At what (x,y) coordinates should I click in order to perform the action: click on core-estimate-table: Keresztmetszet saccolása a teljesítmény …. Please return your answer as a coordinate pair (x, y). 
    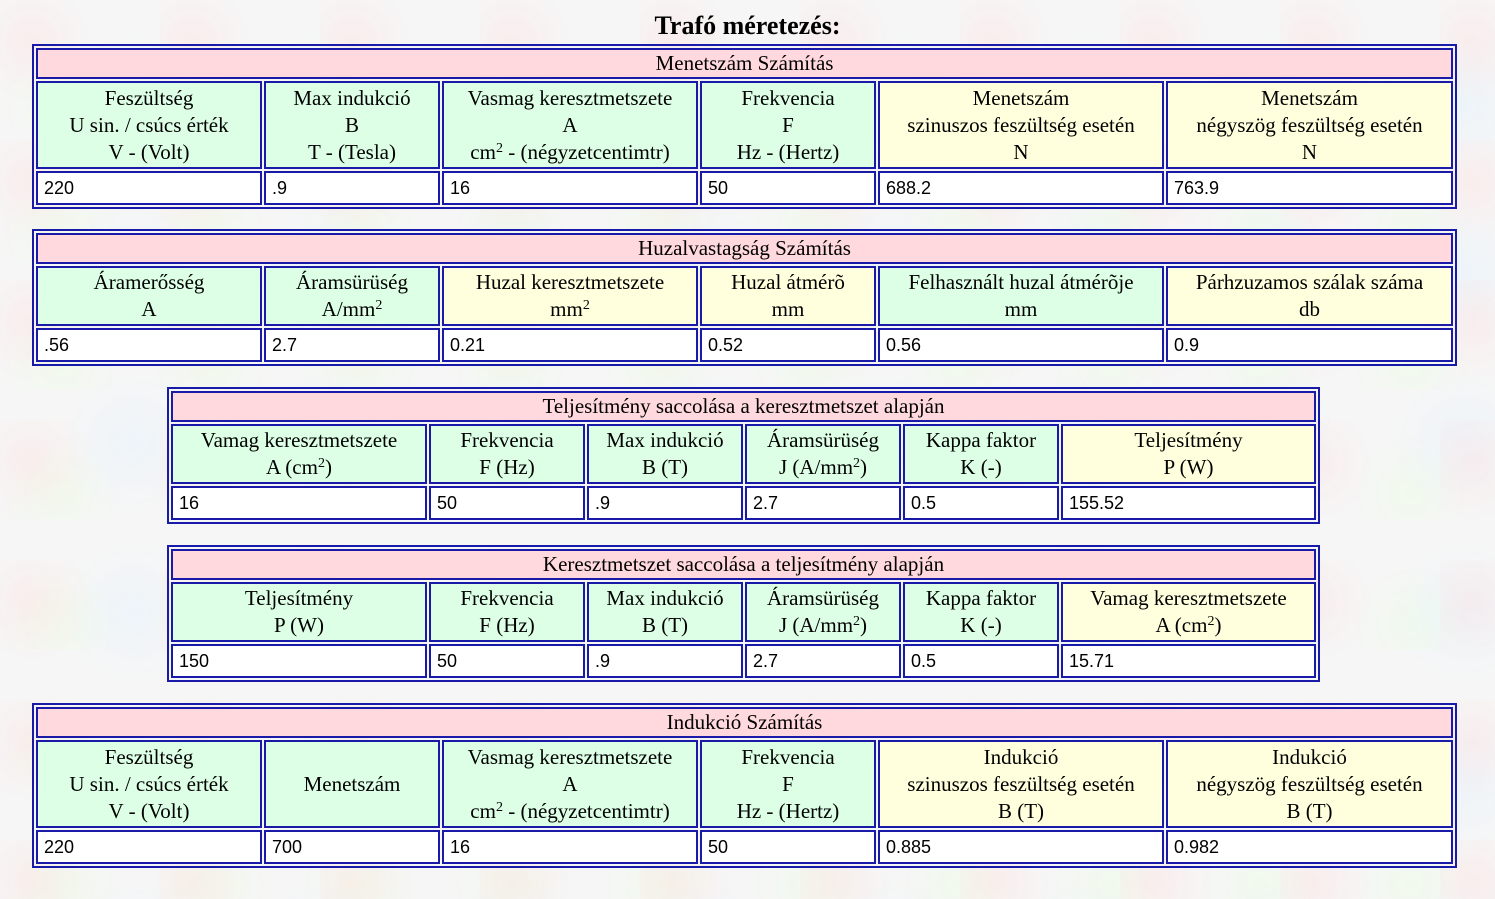
    Looking at the image, I should click on (743, 613).